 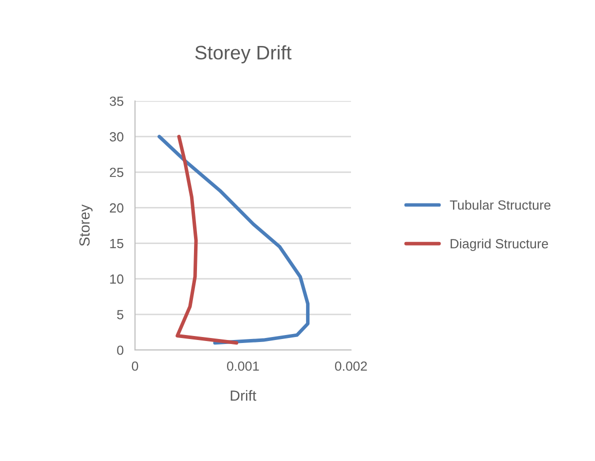 I want to click on legend-label: Tubular Structure, so click(x=500, y=205).